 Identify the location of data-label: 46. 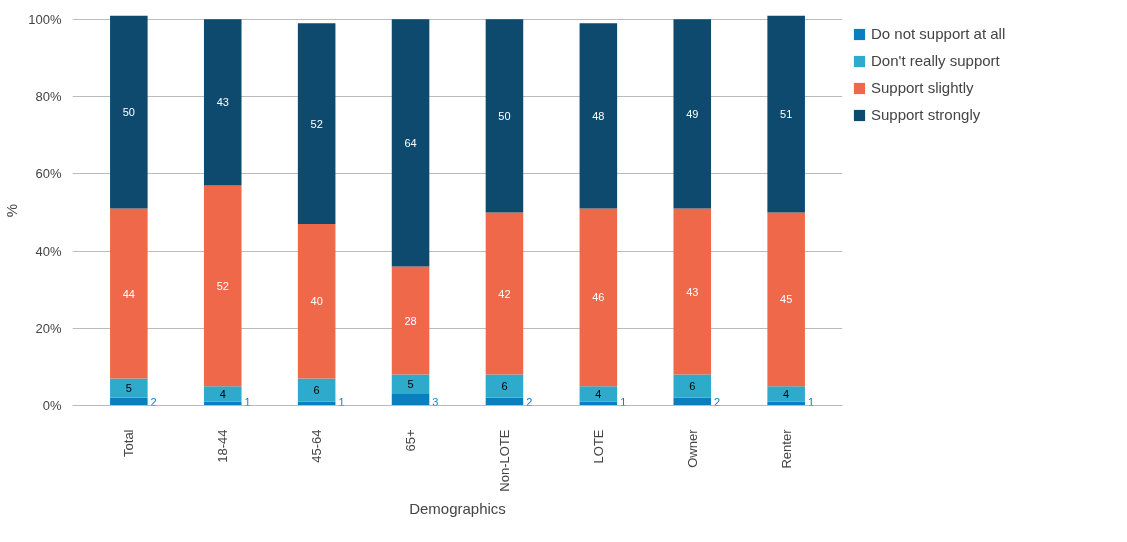
(598, 297).